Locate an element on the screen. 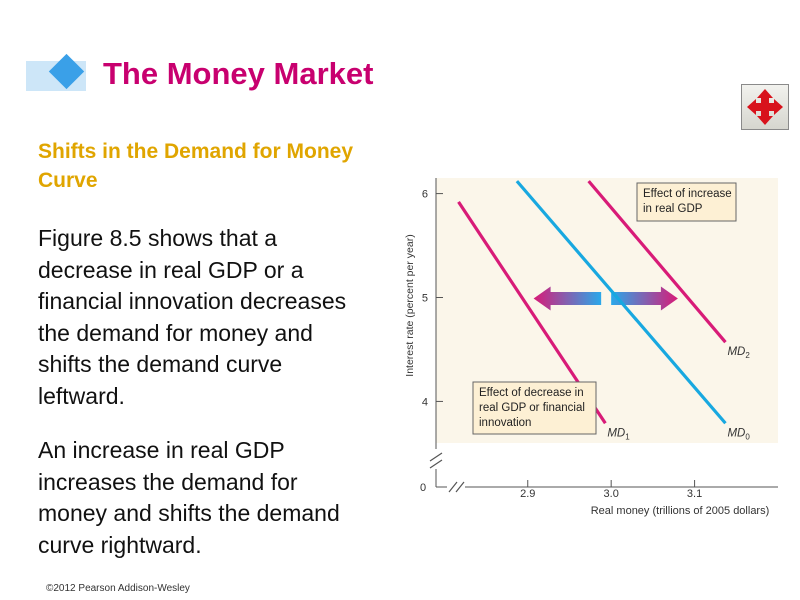 The width and height of the screenshot is (800, 600). demand-curve-md0 is located at coordinates (621, 302).